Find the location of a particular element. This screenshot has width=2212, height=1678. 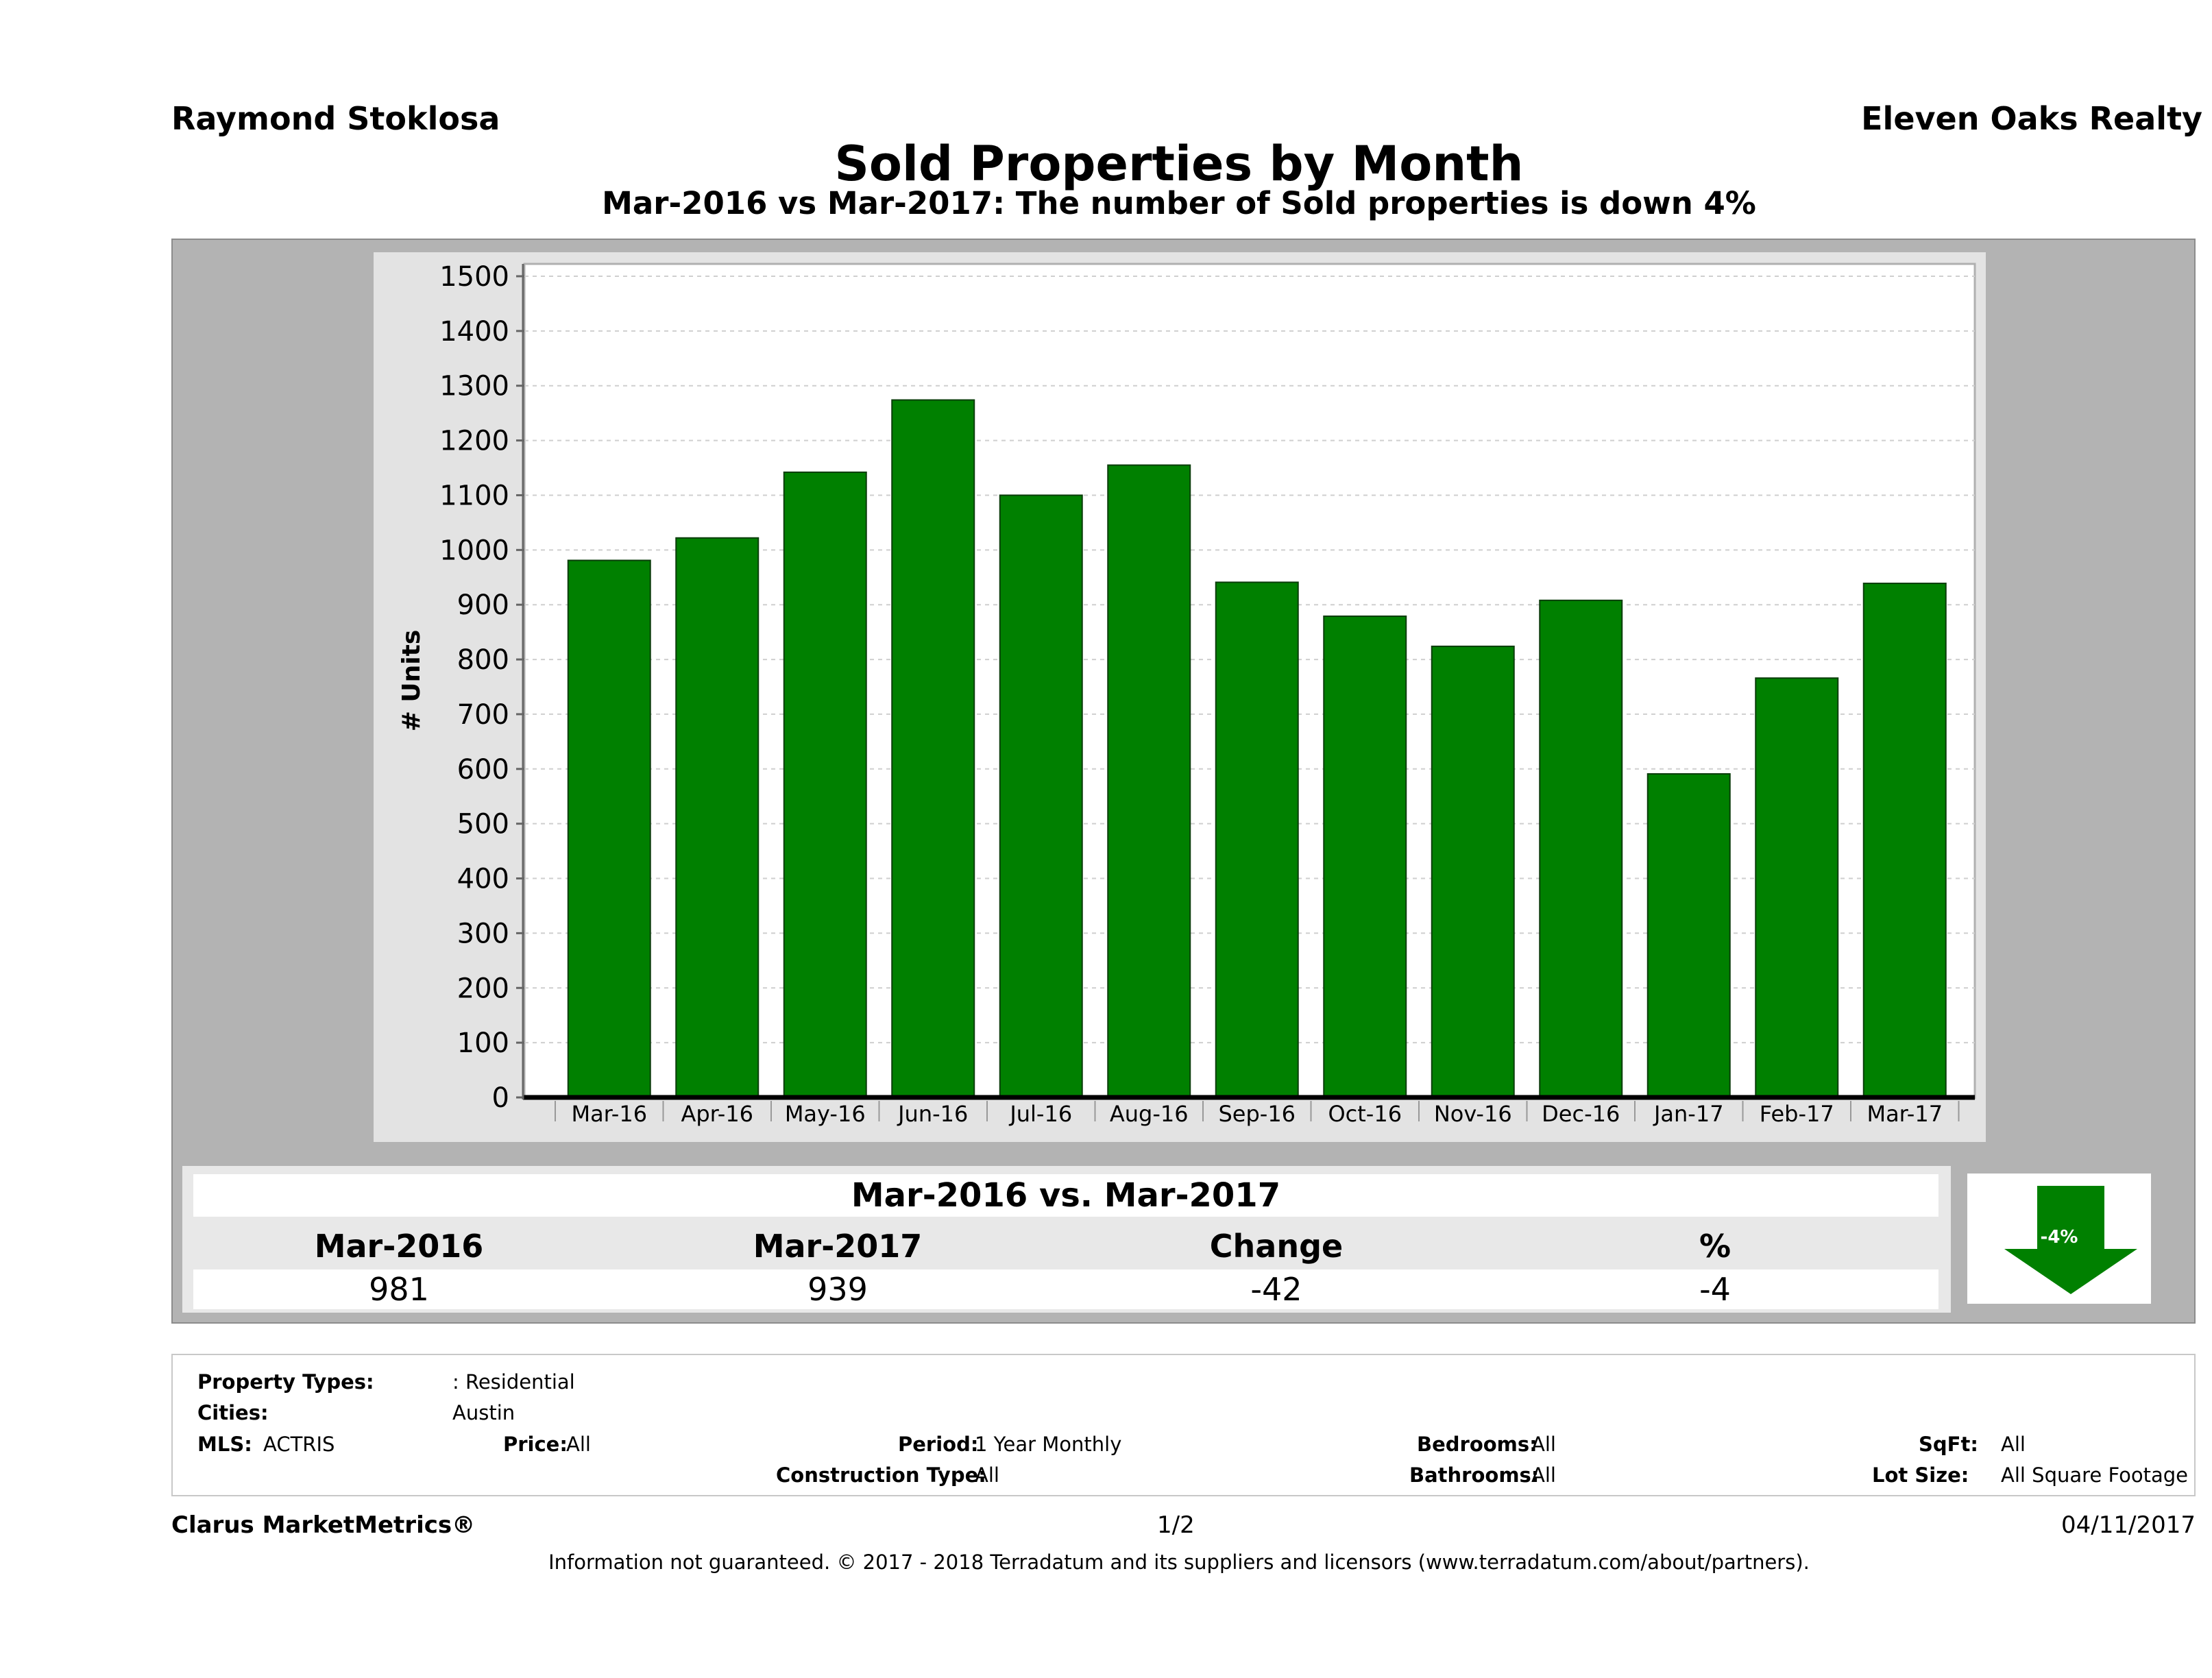

sqft-value: All is located at coordinates (2013, 1445).